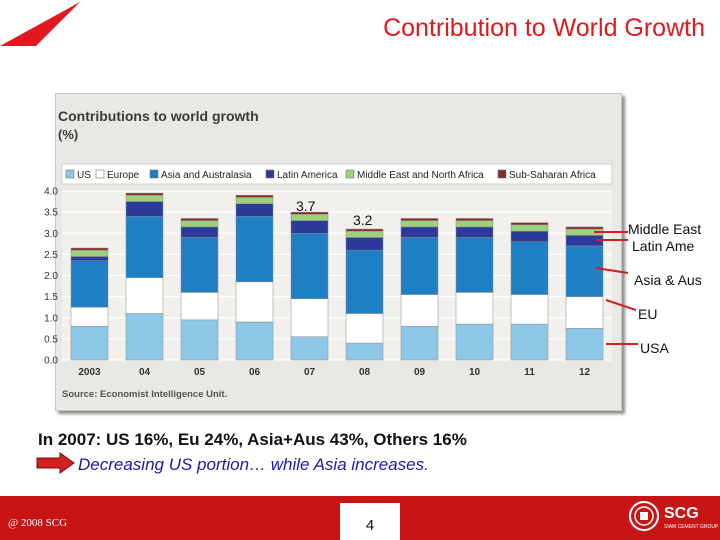 Image resolution: width=720 pixels, height=540 pixels. Describe the element at coordinates (270, 174) in the screenshot. I see `legend-swatch-latin_america` at that location.